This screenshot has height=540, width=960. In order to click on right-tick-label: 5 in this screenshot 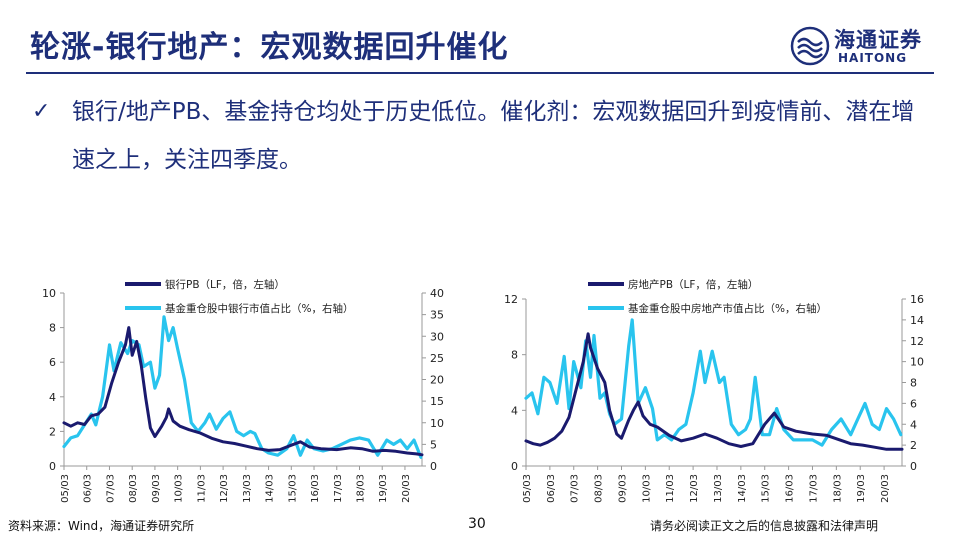, I will do `click(433, 444)`.